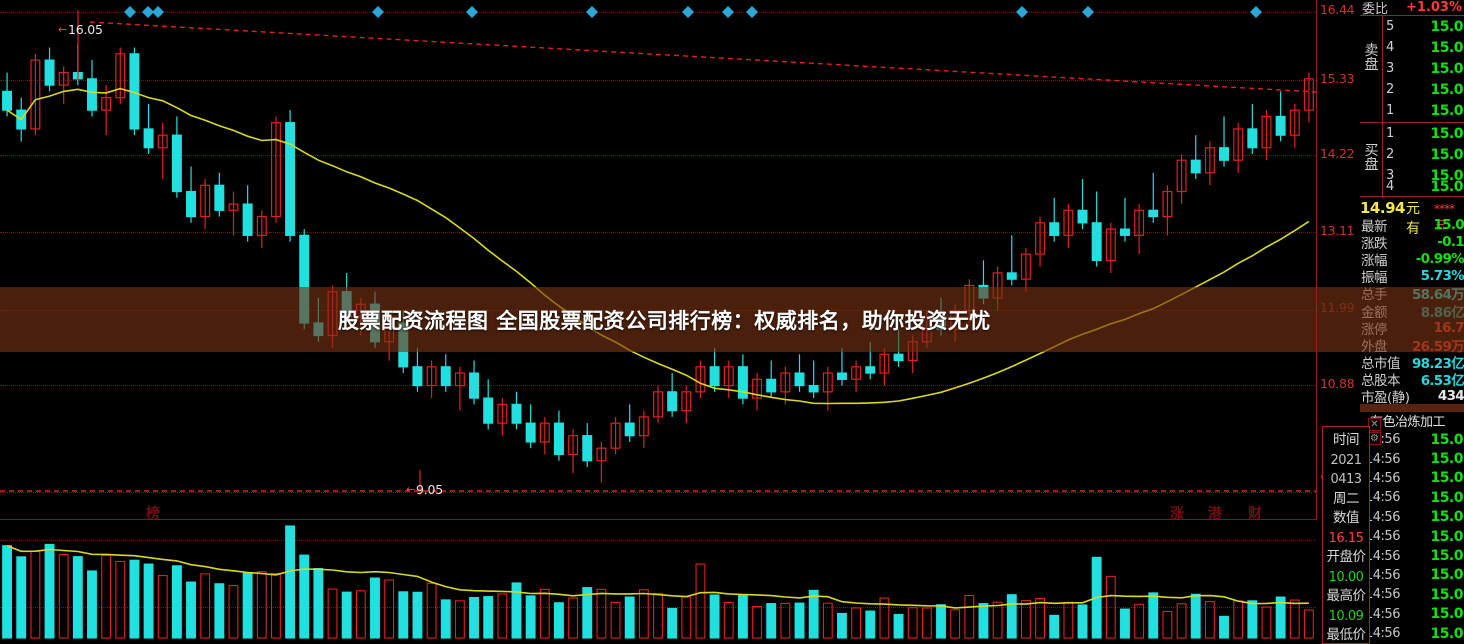 This screenshot has height=644, width=1464. I want to click on tooltip-row: 数值, so click(1346, 517).